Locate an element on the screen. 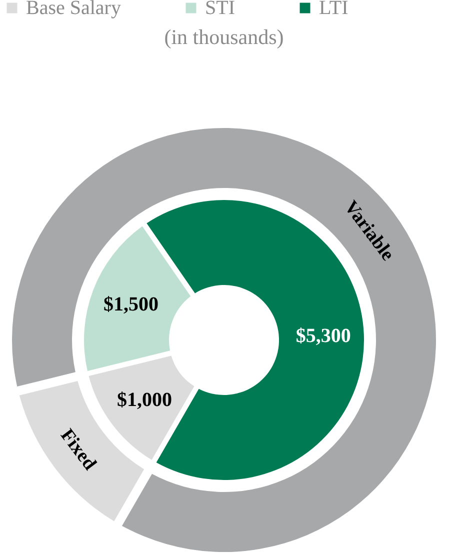 Image resolution: width=449 pixels, height=558 pixels. data-label: $1,000 is located at coordinates (144, 399).